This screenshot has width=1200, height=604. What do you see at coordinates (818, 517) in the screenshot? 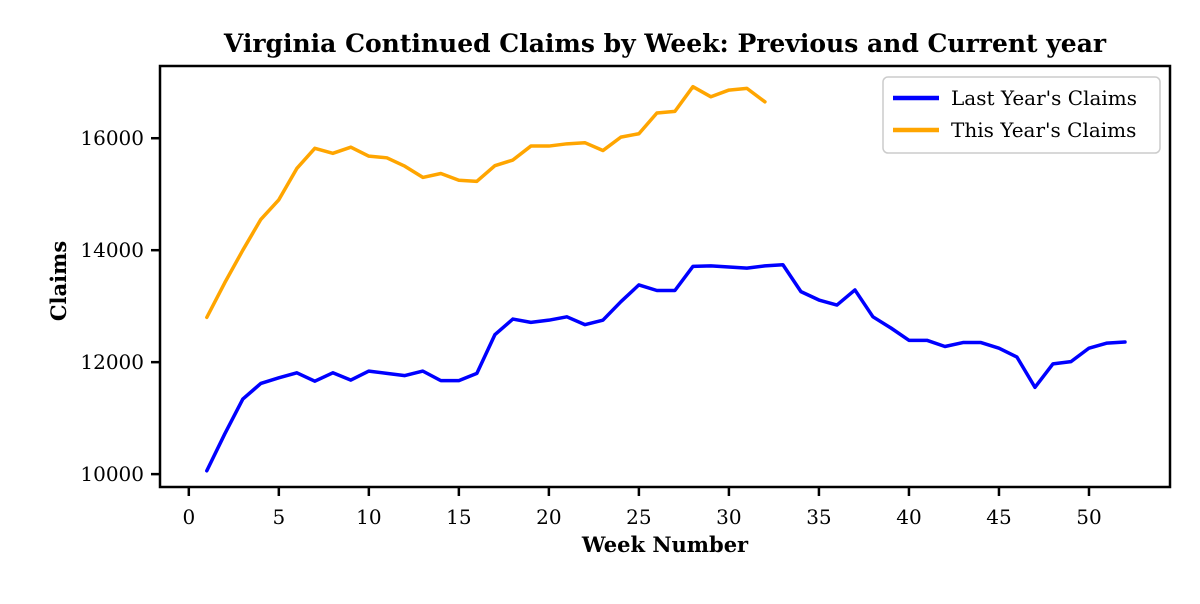
I see `x-tick-label: 35` at bounding box center [818, 517].